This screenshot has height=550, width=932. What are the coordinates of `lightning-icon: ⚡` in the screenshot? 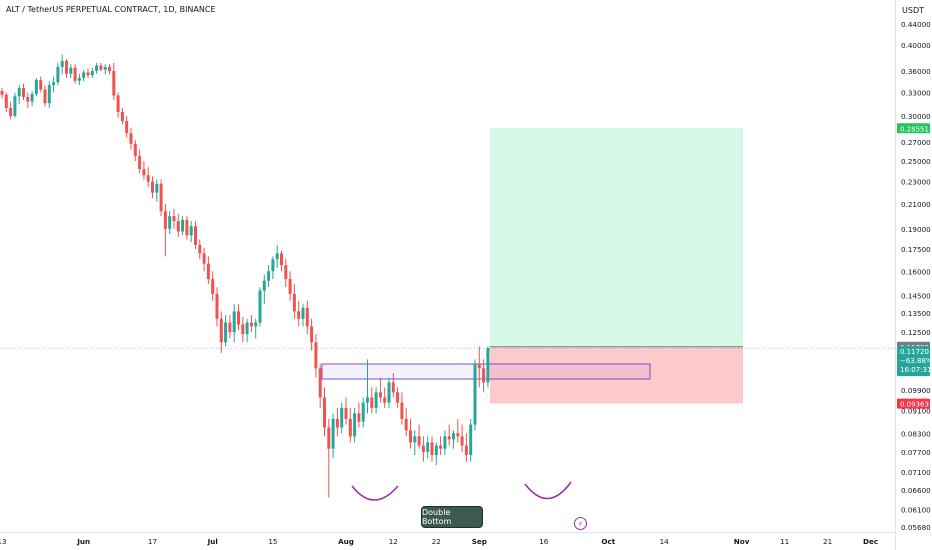 It's located at (580, 523).